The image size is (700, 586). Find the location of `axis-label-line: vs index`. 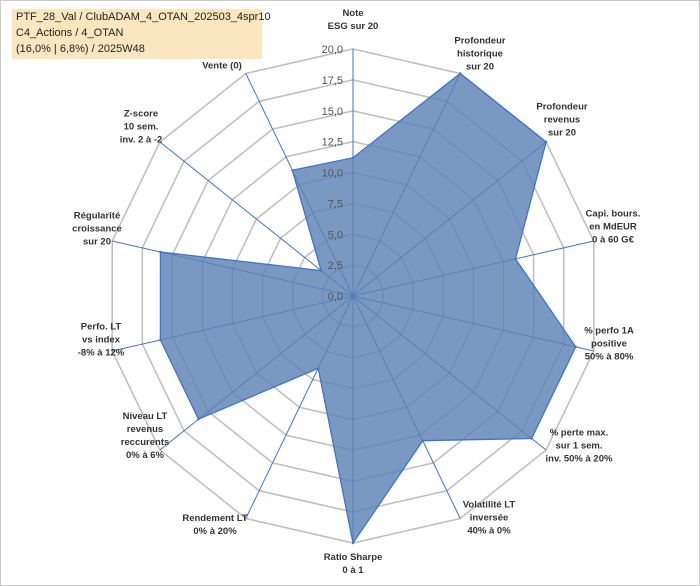

axis-label-line: vs index is located at coordinates (101, 340).